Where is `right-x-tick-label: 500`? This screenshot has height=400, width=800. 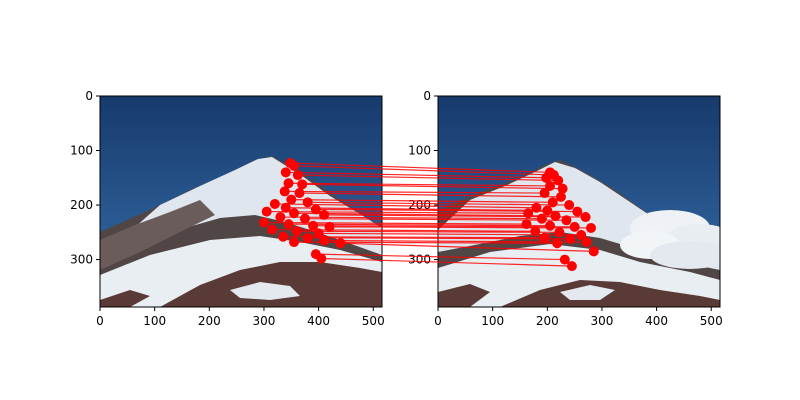
right-x-tick-label: 500 is located at coordinates (711, 321).